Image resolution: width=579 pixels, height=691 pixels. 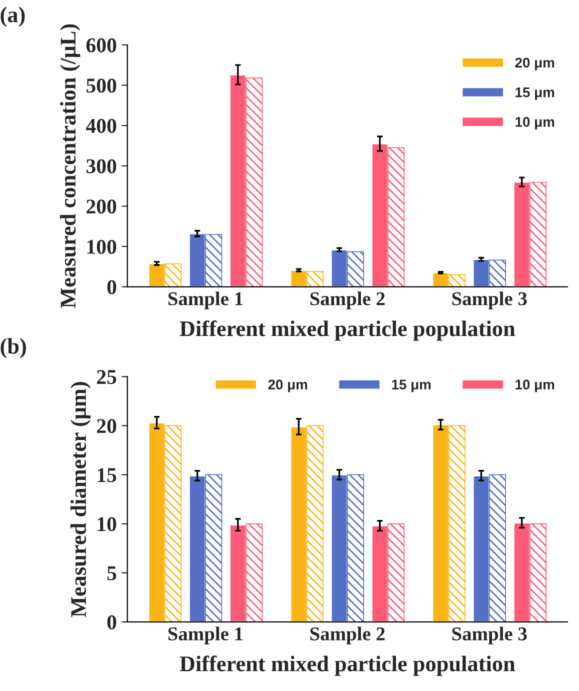 I want to click on chart-title: (a), so click(x=12, y=16).